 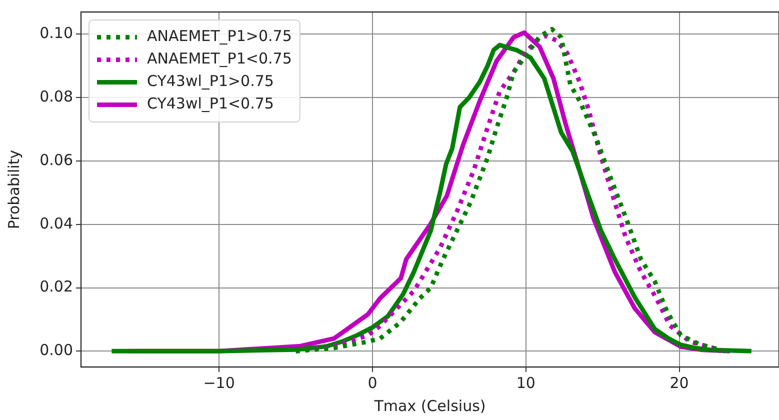 What do you see at coordinates (56, 33) in the screenshot?
I see `y-tick-label: 0.10` at bounding box center [56, 33].